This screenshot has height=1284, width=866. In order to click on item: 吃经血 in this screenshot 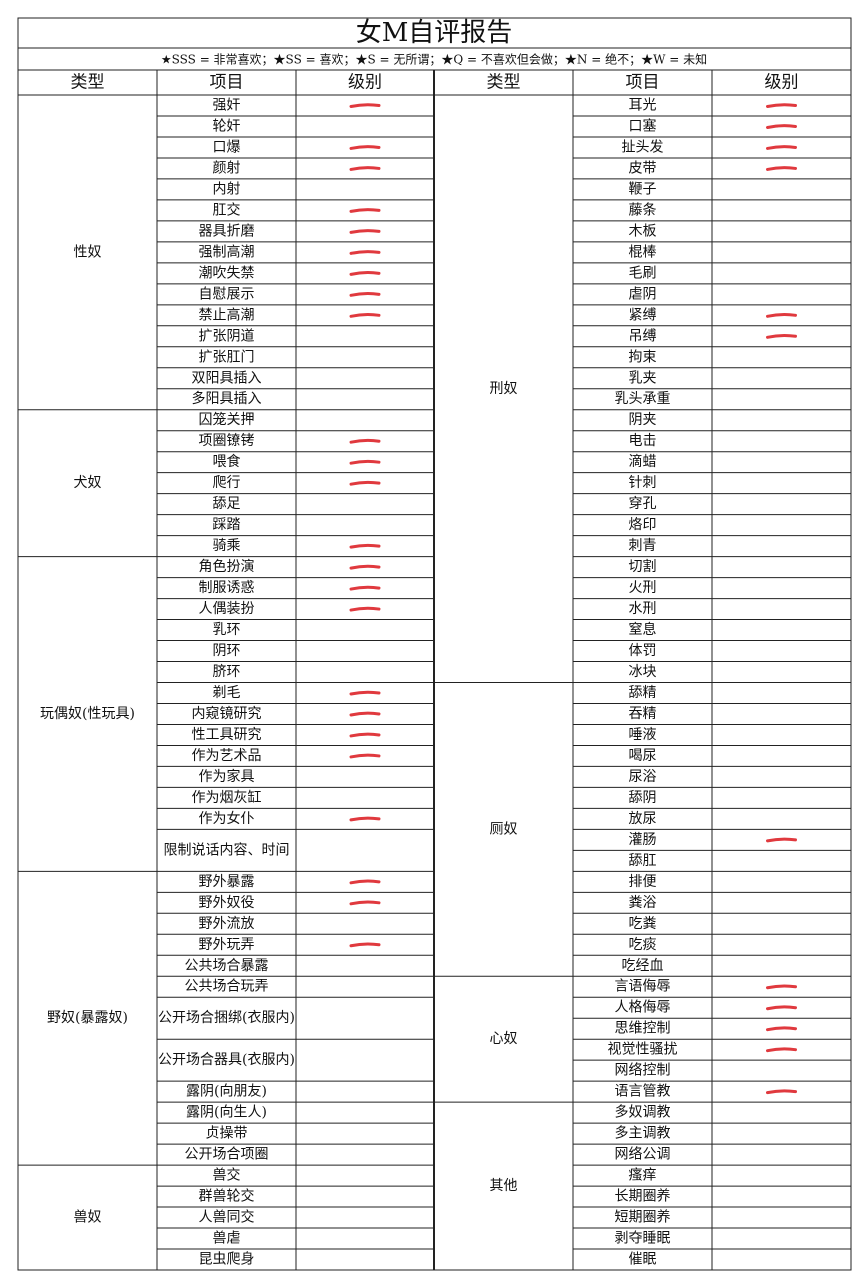, I will do `click(643, 966)`.